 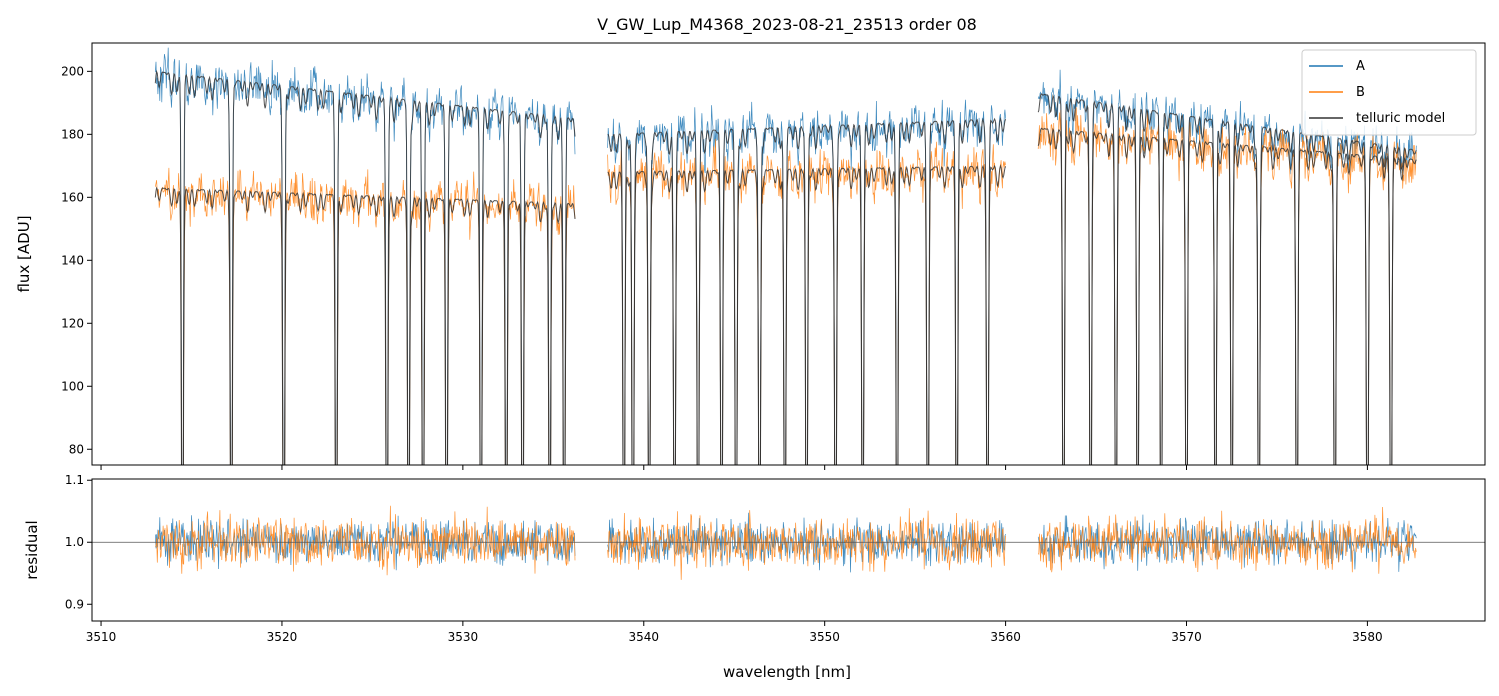 I want to click on series-a-flux-seg3, so click(x=1227, y=267).